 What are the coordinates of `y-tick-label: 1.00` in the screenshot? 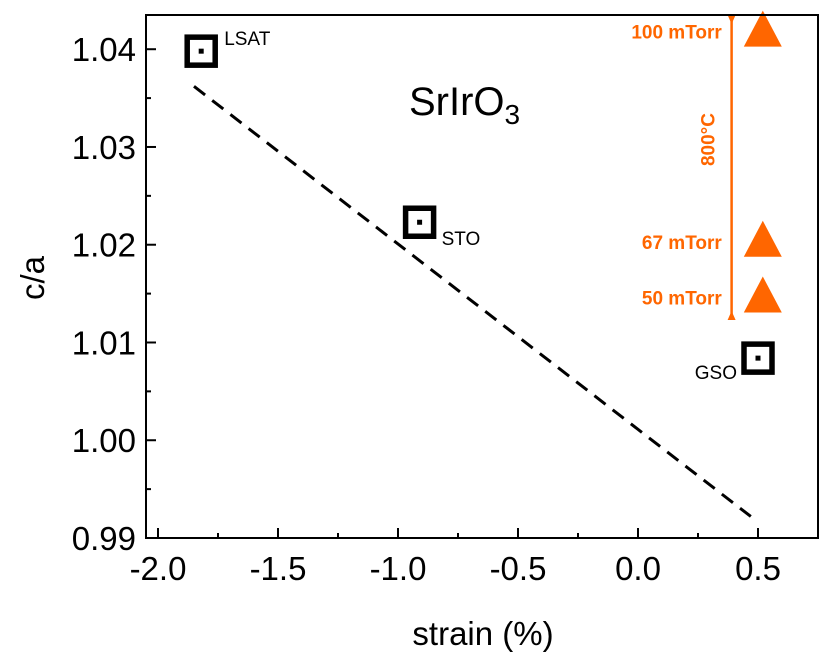 It's located at (104, 440).